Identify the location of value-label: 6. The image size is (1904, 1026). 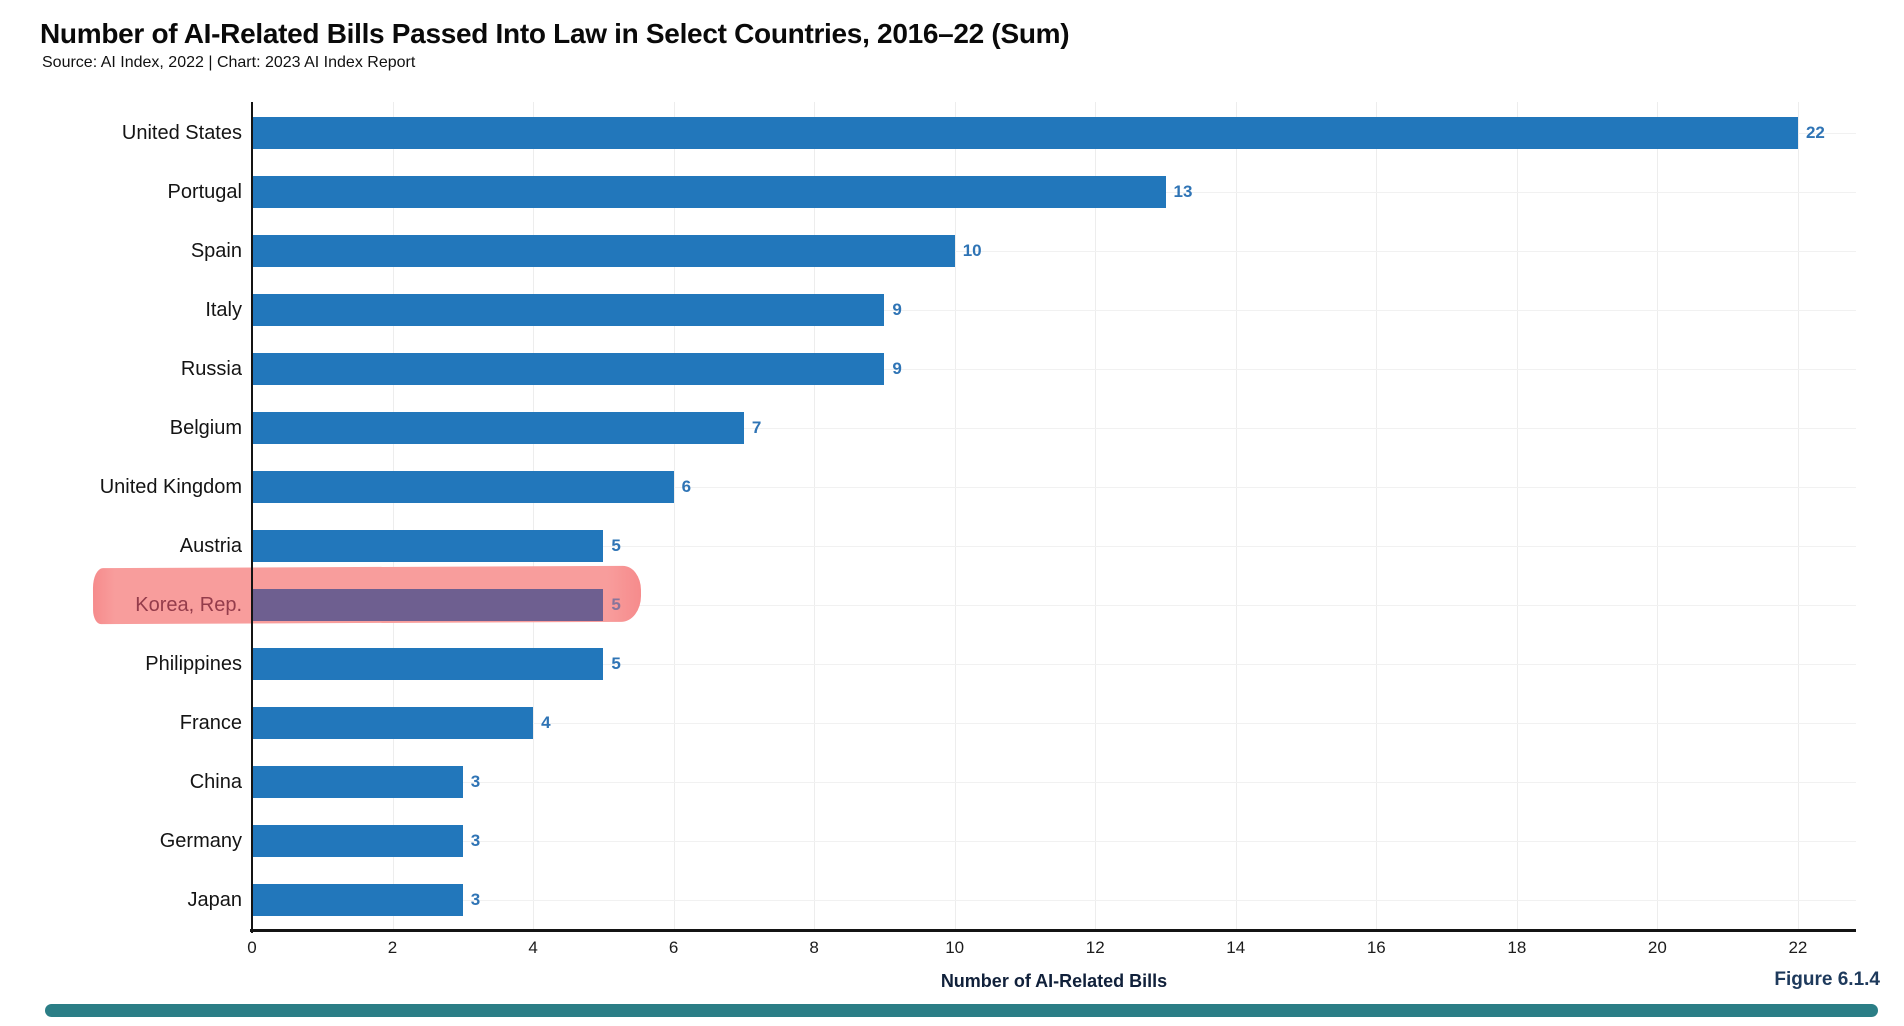
(686, 486).